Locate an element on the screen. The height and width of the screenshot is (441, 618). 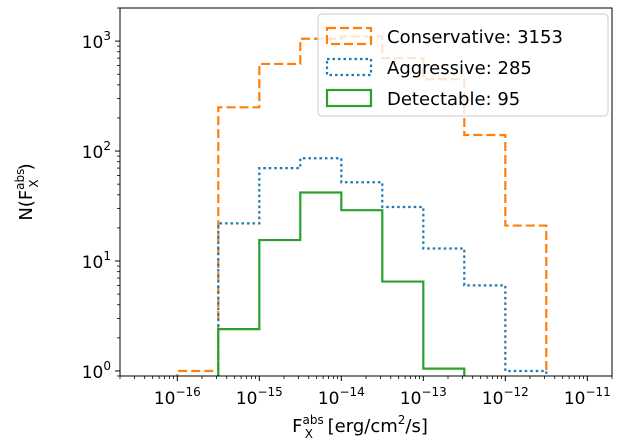
legend-label-1: Aggressive: 285 is located at coordinates (459, 68).